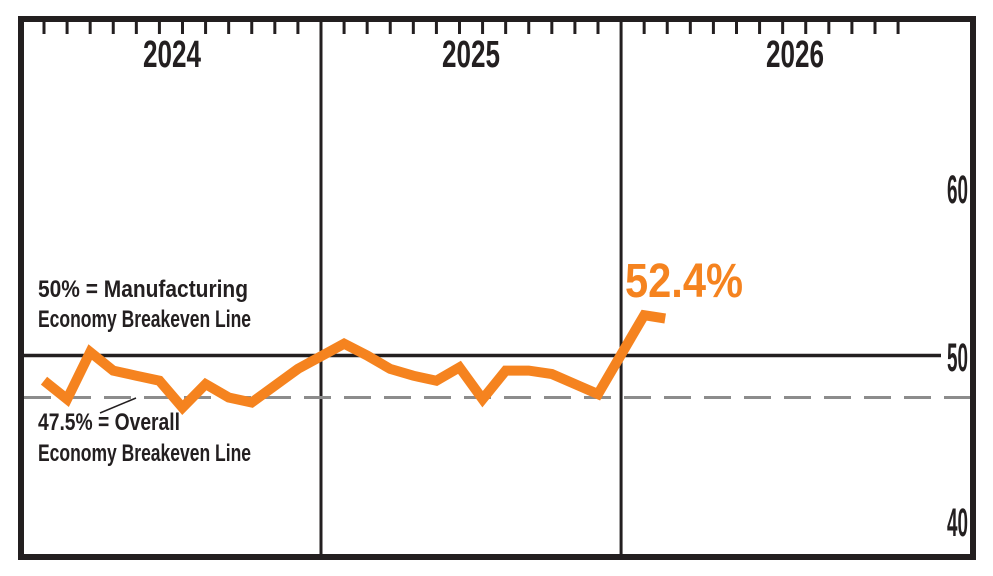  I want to click on y-axis-label-60: 60, so click(957, 190).